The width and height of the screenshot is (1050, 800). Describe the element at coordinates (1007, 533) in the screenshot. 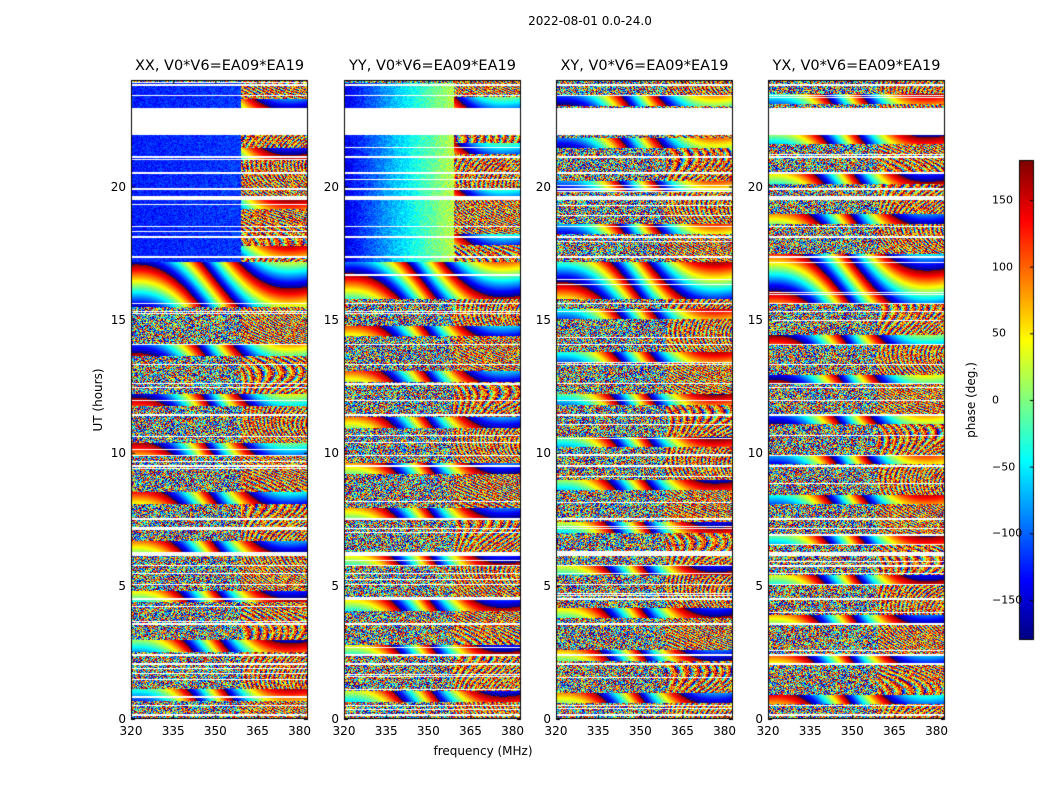

I see `colorbar-tick-label: −100` at that location.